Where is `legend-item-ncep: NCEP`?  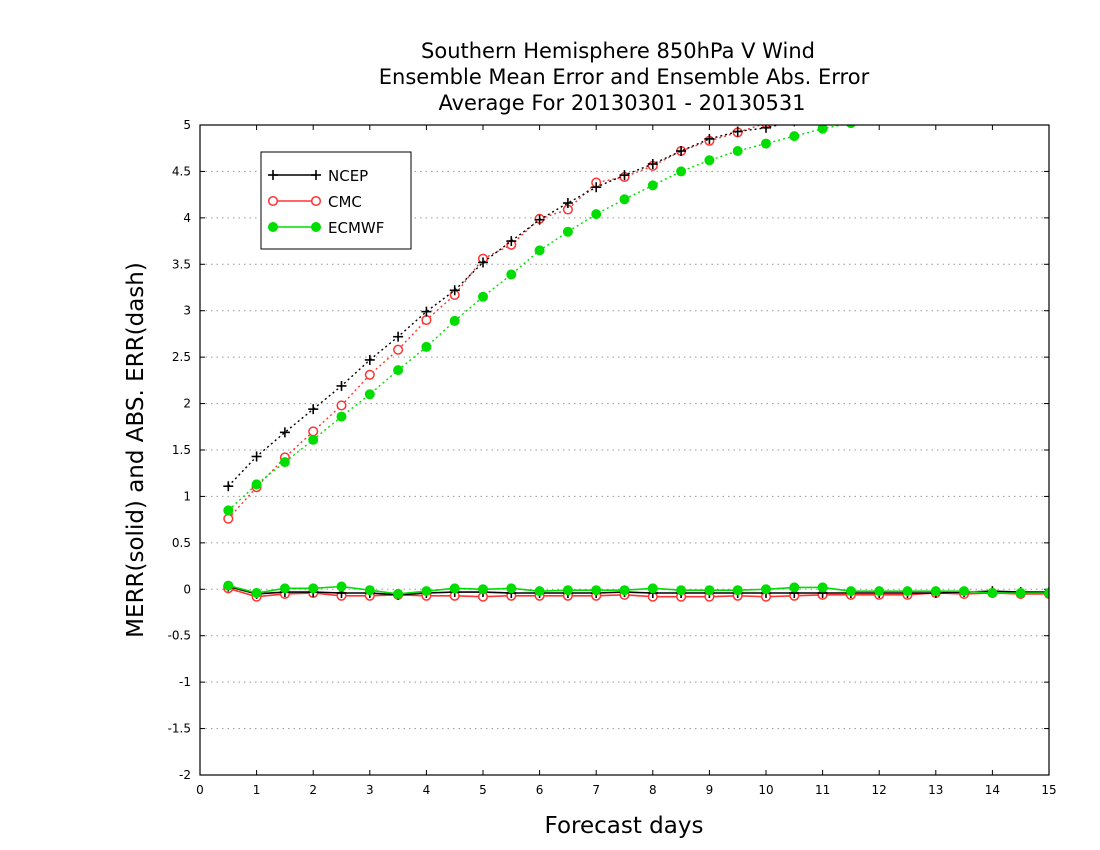 legend-item-ncep: NCEP is located at coordinates (318, 176).